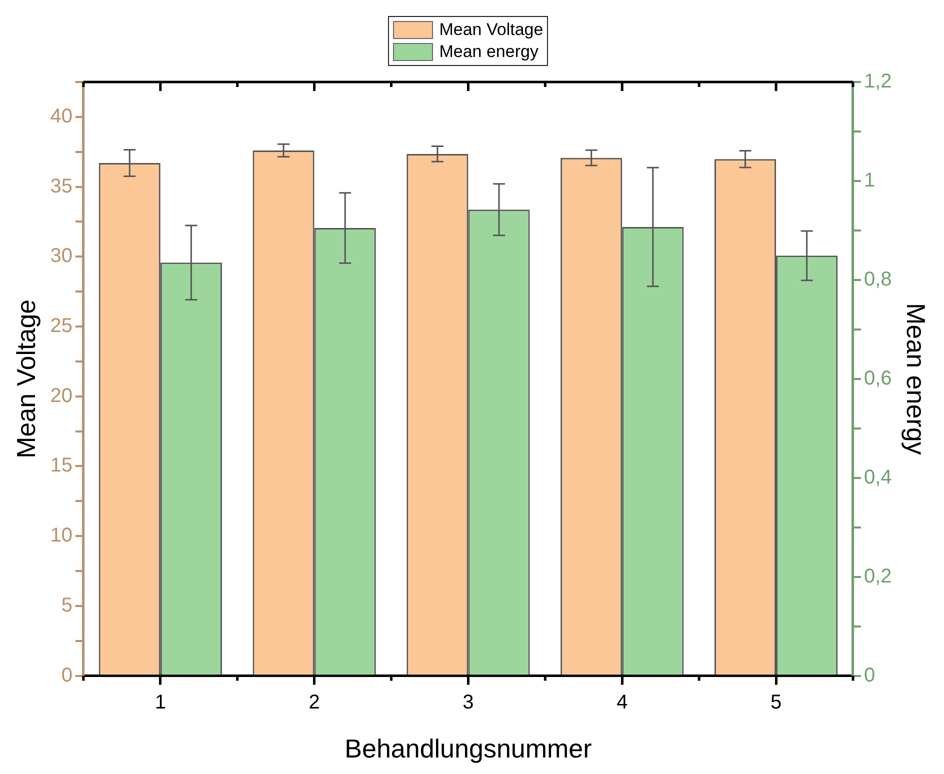 This screenshot has height=774, width=944. Describe the element at coordinates (878, 378) in the screenshot. I see `y2-tick-label: 0,6` at that location.